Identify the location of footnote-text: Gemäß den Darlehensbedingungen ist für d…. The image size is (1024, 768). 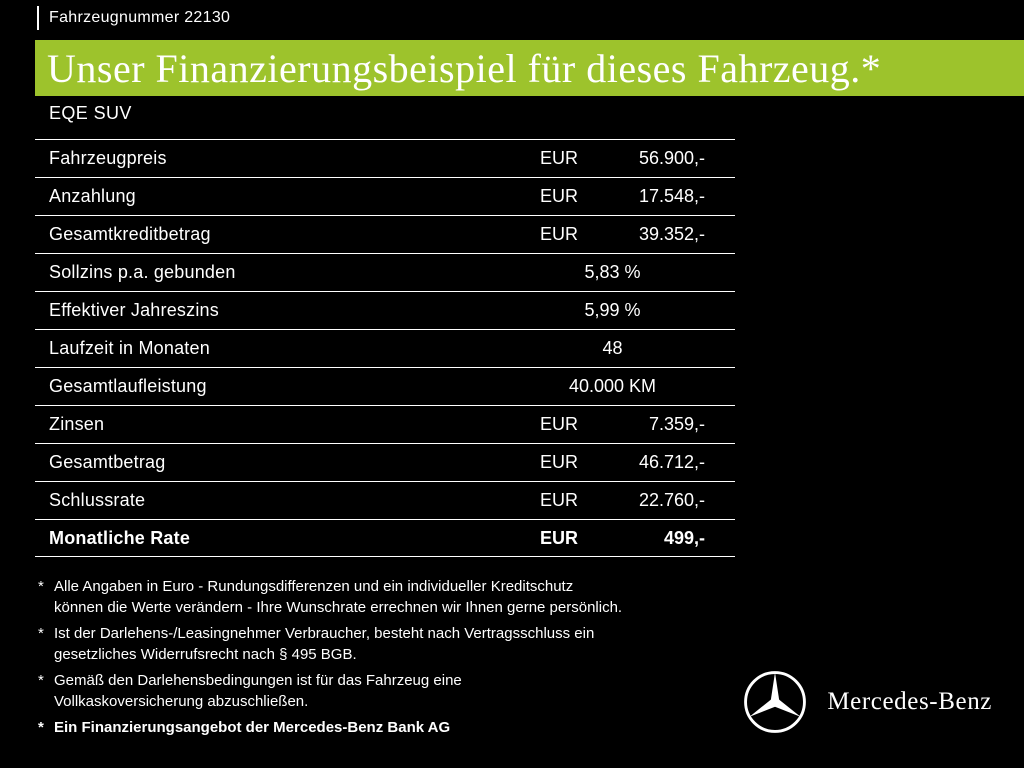
(258, 691).